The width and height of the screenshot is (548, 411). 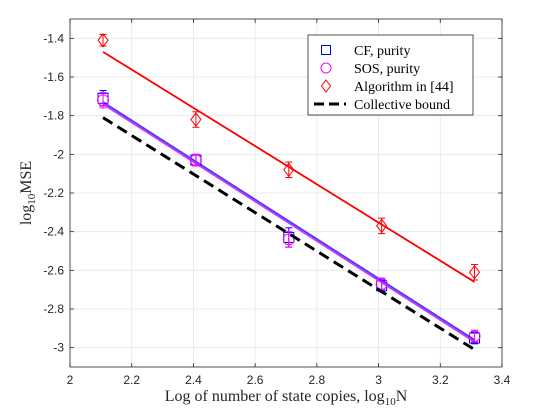 I want to click on legend-marker-cf-purity, so click(x=326, y=50).